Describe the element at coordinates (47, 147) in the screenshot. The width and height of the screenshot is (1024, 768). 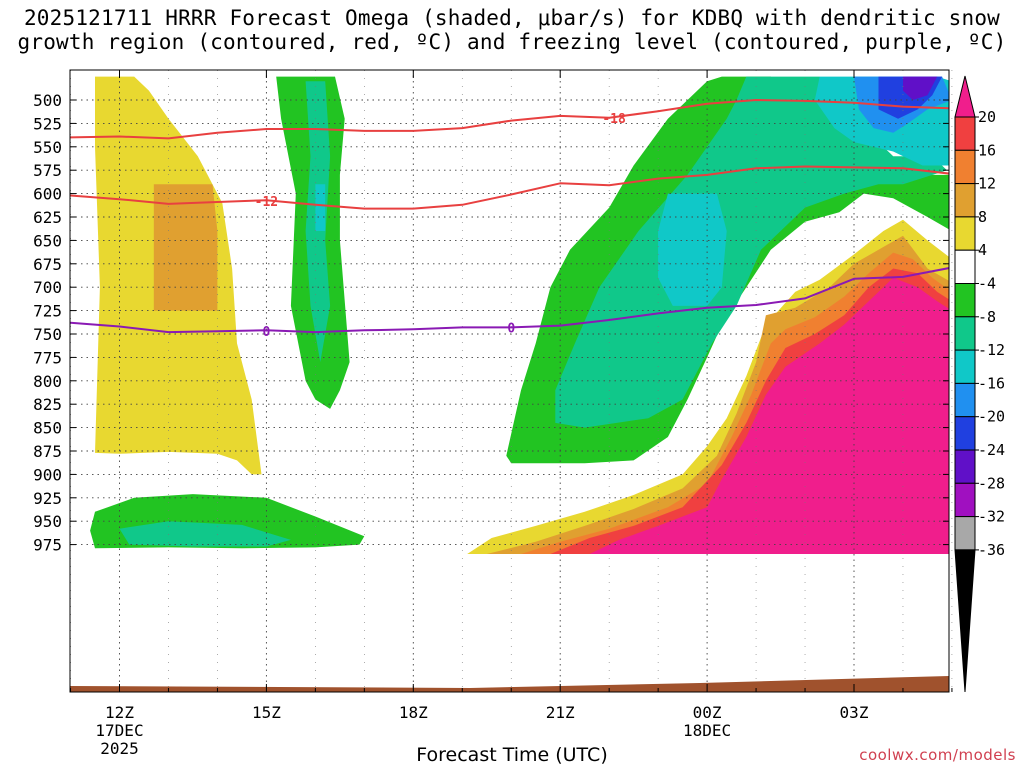
I see `y-tick-label-550: 550` at that location.